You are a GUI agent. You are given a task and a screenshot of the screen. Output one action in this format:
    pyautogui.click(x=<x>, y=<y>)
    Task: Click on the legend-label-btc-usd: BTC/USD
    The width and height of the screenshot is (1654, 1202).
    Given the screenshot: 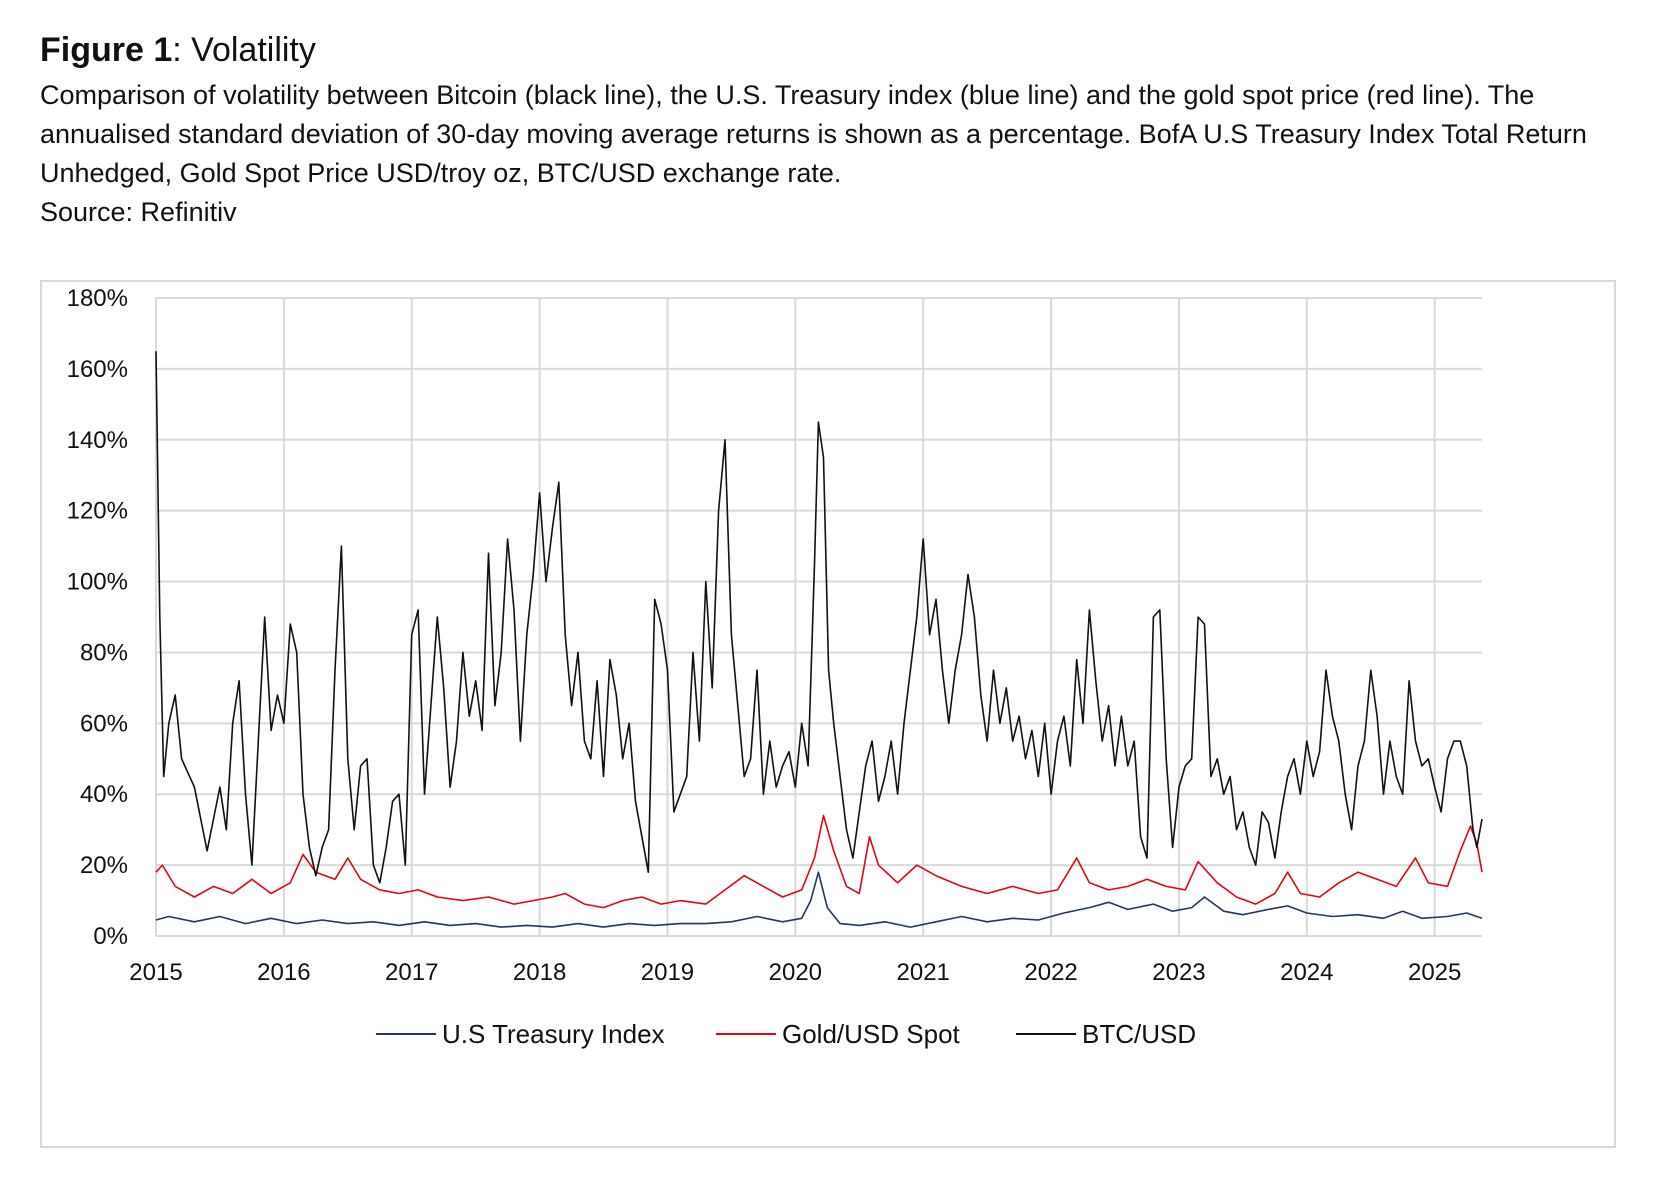 What is the action you would take?
    pyautogui.click(x=1139, y=1034)
    